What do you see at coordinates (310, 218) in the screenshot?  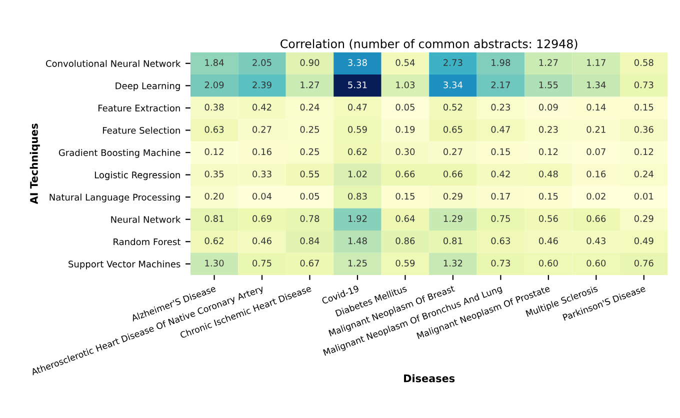 I see `data-label: 0.78` at bounding box center [310, 218].